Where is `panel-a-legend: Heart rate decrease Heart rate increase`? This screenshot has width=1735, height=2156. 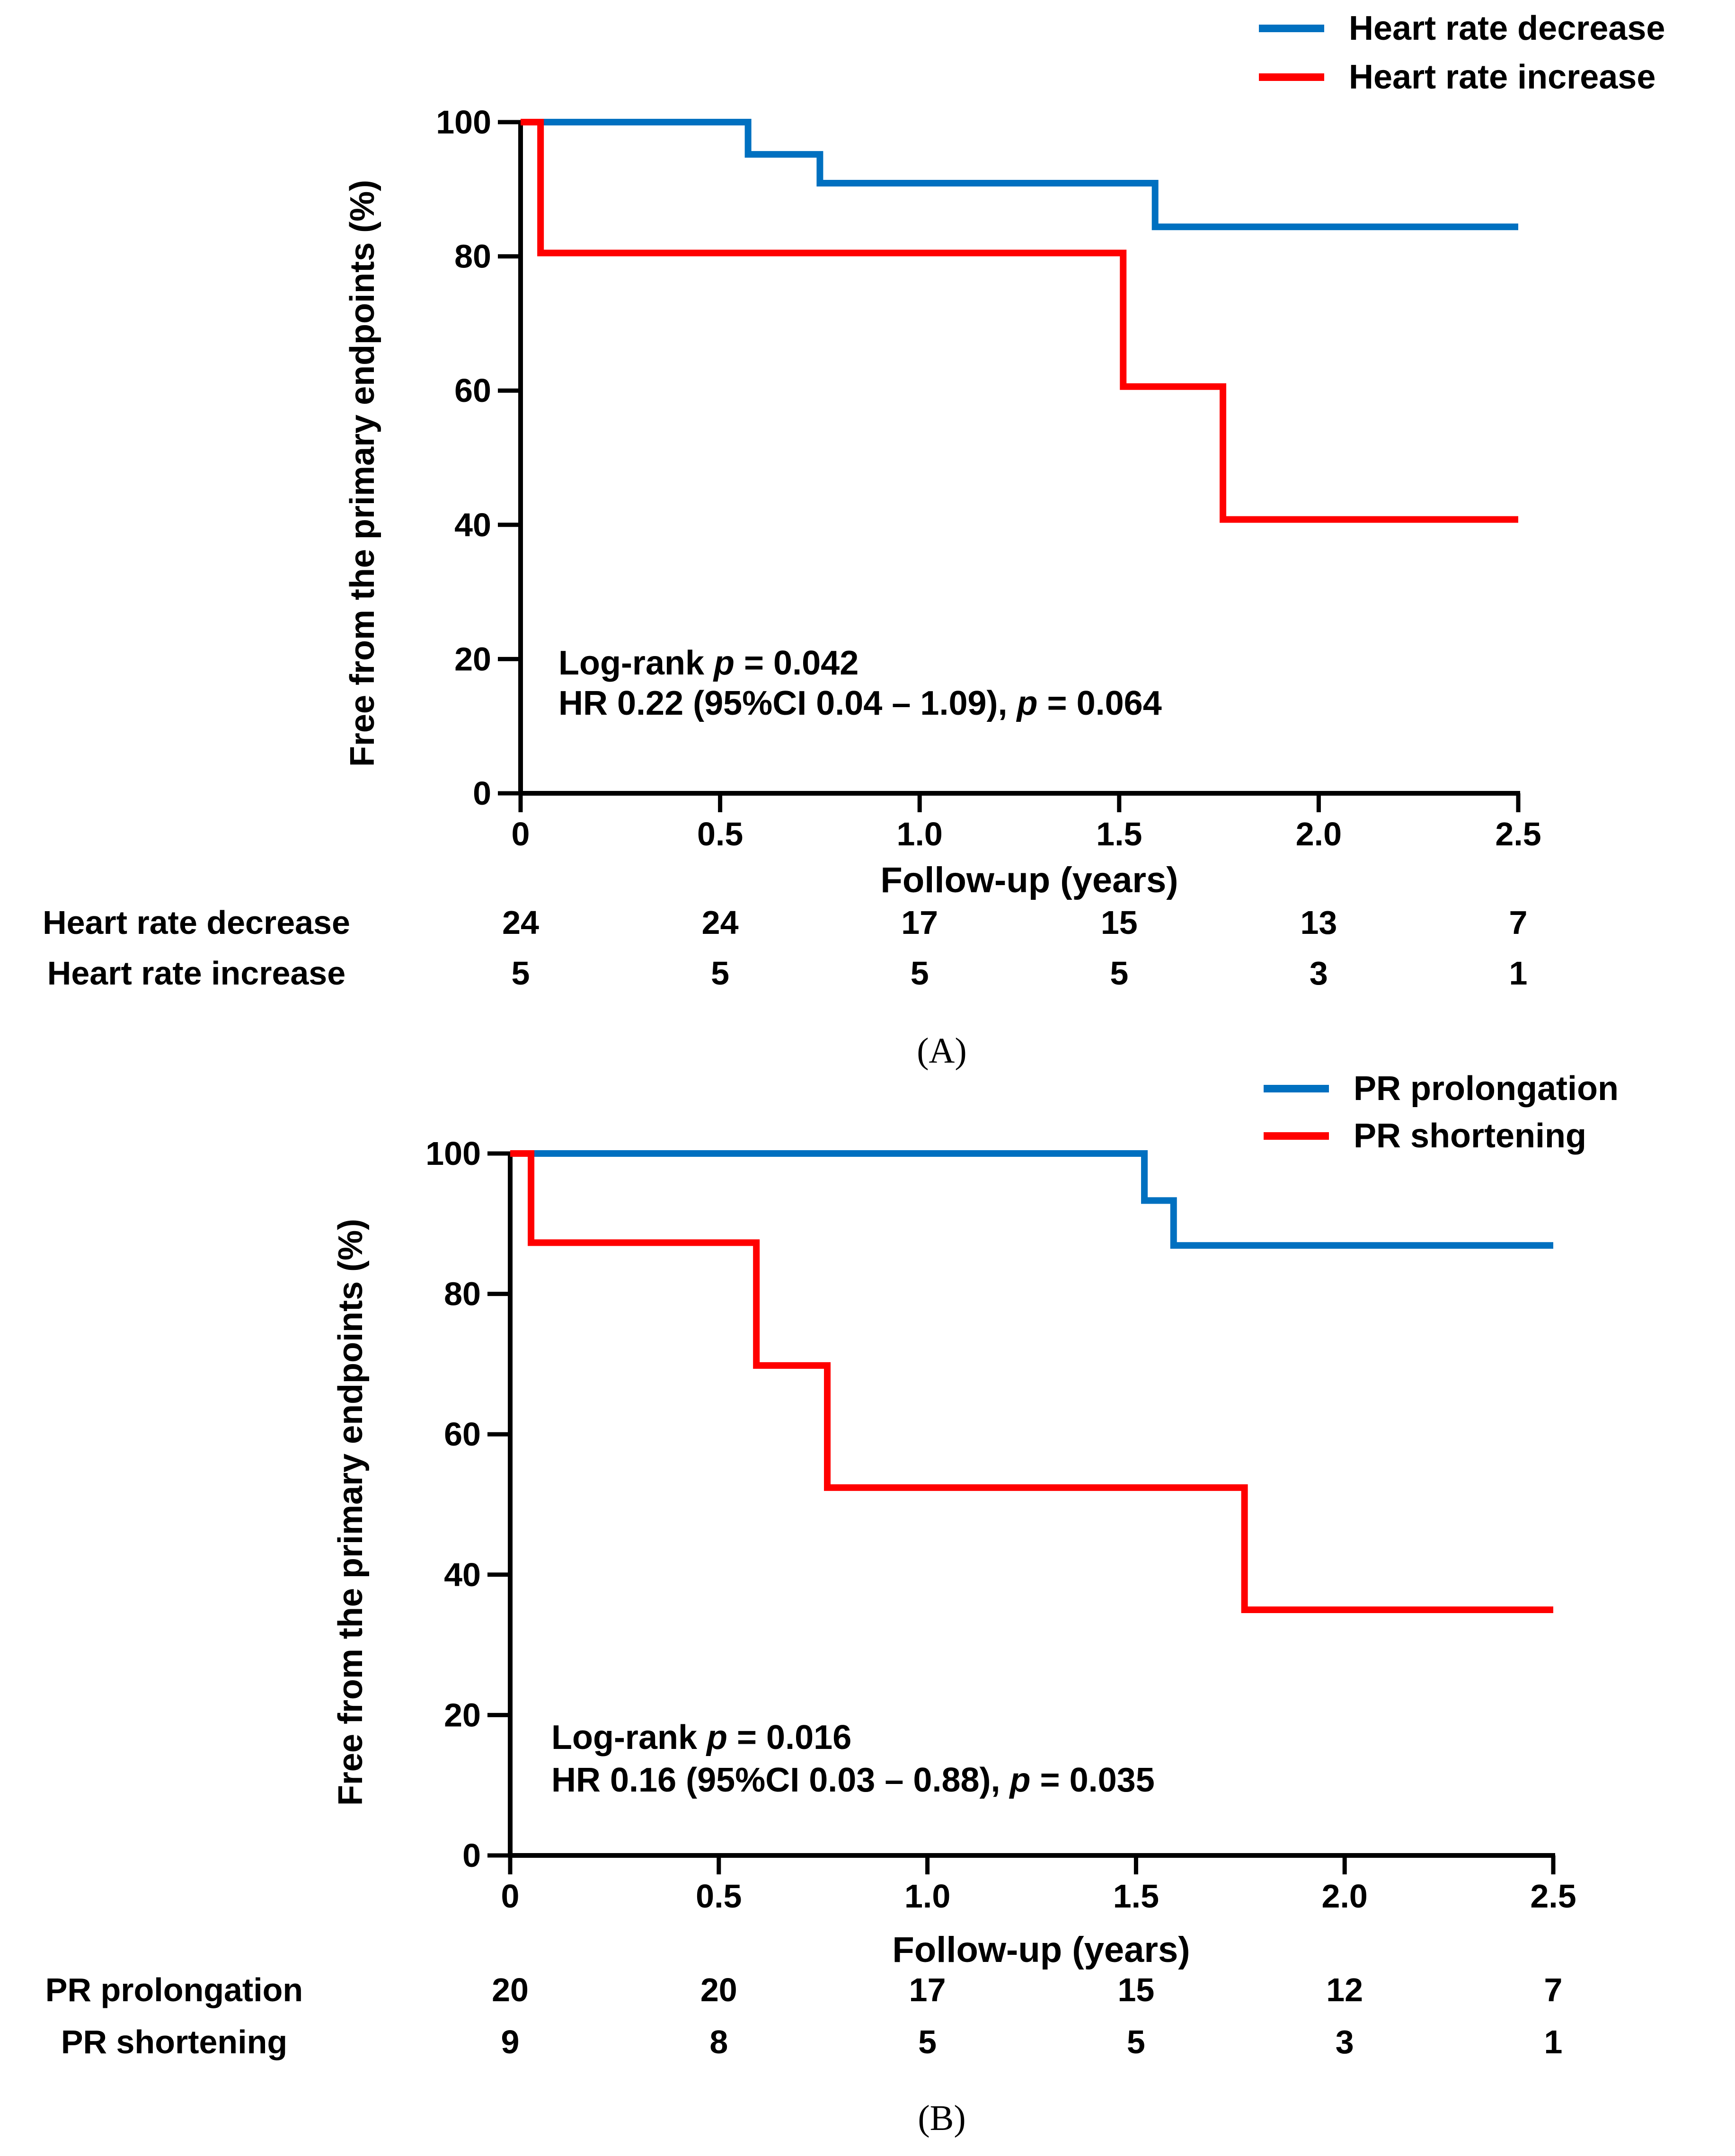 panel-a-legend: Heart rate decrease Heart rate increase is located at coordinates (1462, 52).